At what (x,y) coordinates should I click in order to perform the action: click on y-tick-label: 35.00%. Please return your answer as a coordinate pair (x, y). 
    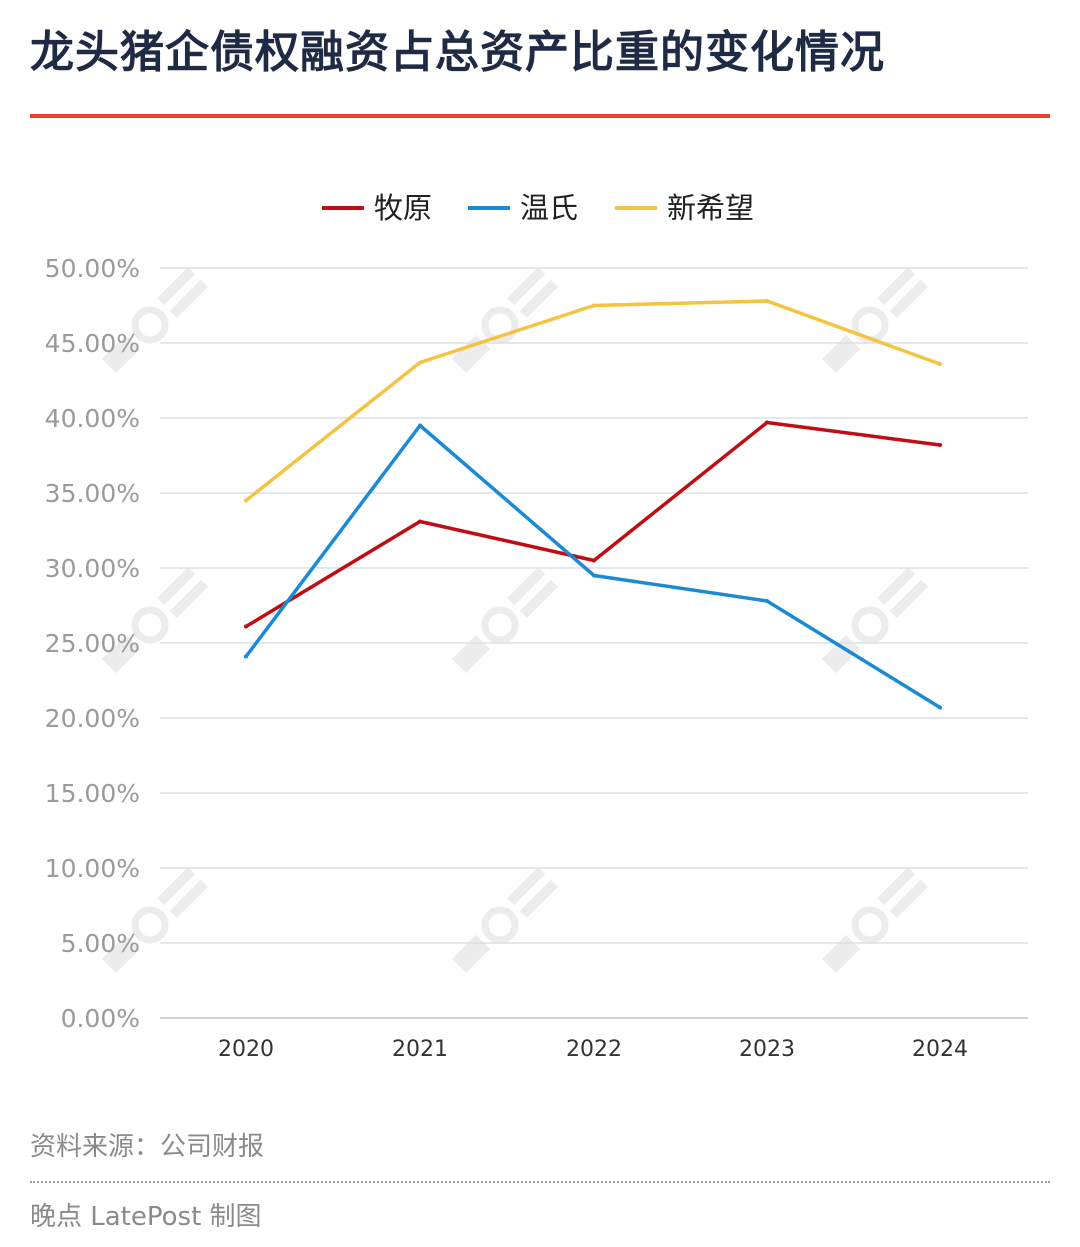
    Looking at the image, I should click on (92, 493).